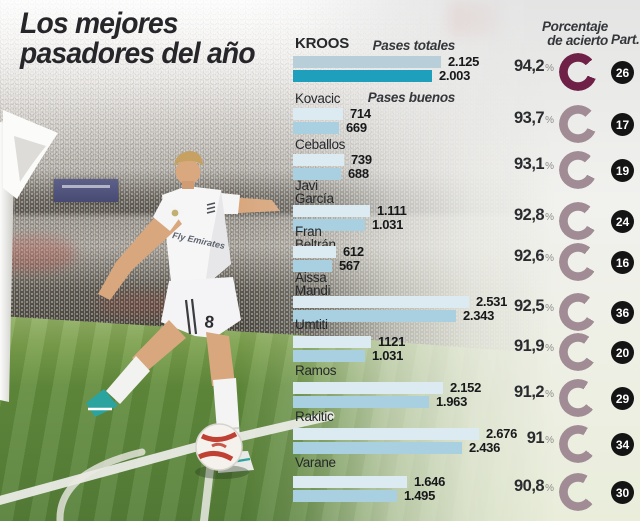  What do you see at coordinates (349, 265) in the screenshot?
I see `value-pases-buenos: 567` at bounding box center [349, 265].